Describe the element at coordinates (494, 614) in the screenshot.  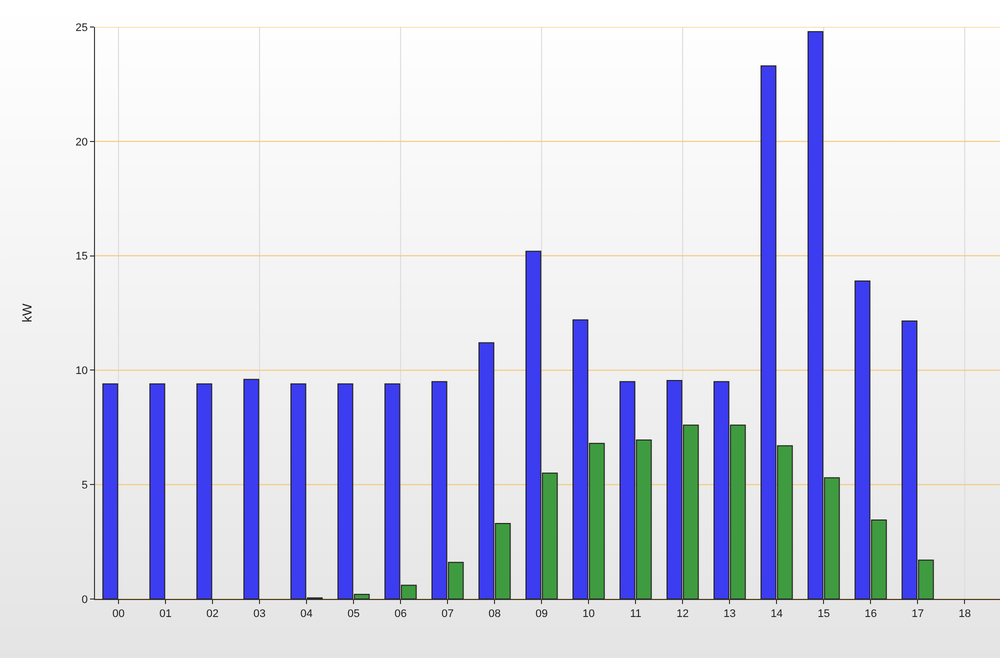
I see `x-tick-label: 08` at that location.